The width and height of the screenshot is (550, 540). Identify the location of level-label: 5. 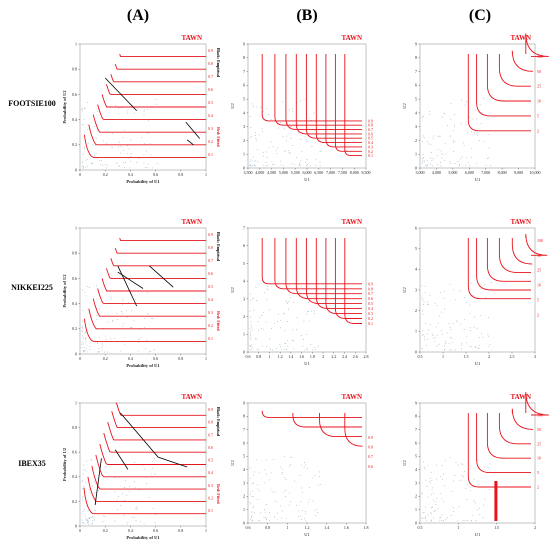
(538, 299).